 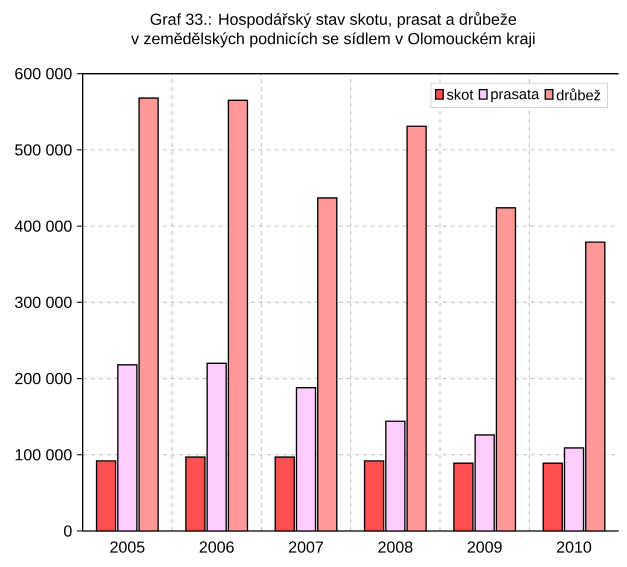 What do you see at coordinates (578, 94) in the screenshot?
I see `legend-label: drůbež` at bounding box center [578, 94].